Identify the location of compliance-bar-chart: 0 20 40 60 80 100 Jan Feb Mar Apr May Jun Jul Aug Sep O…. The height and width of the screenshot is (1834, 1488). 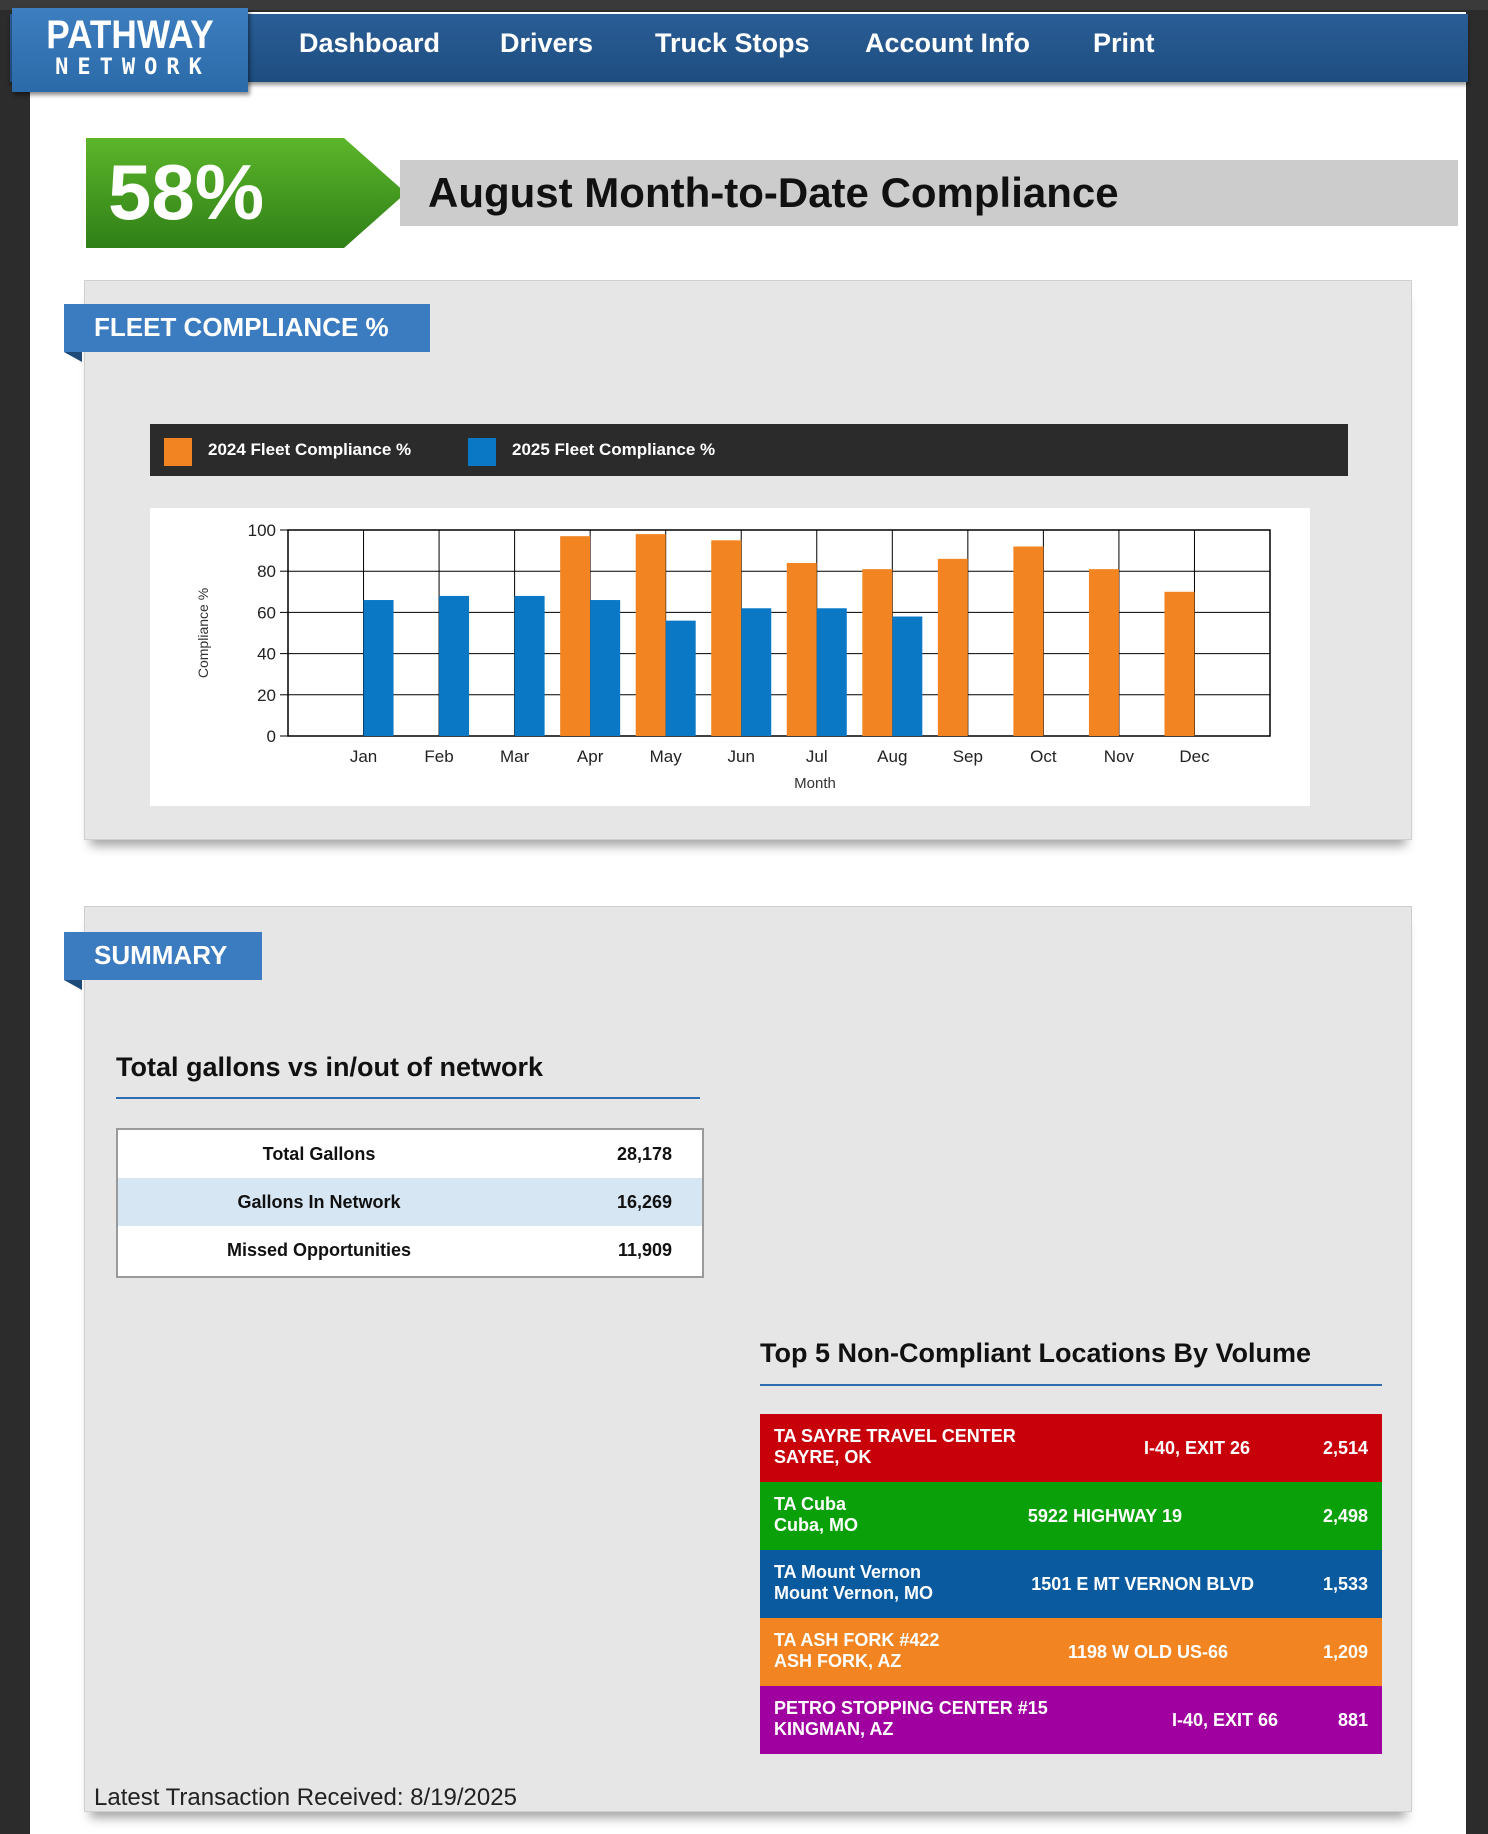
(733, 656).